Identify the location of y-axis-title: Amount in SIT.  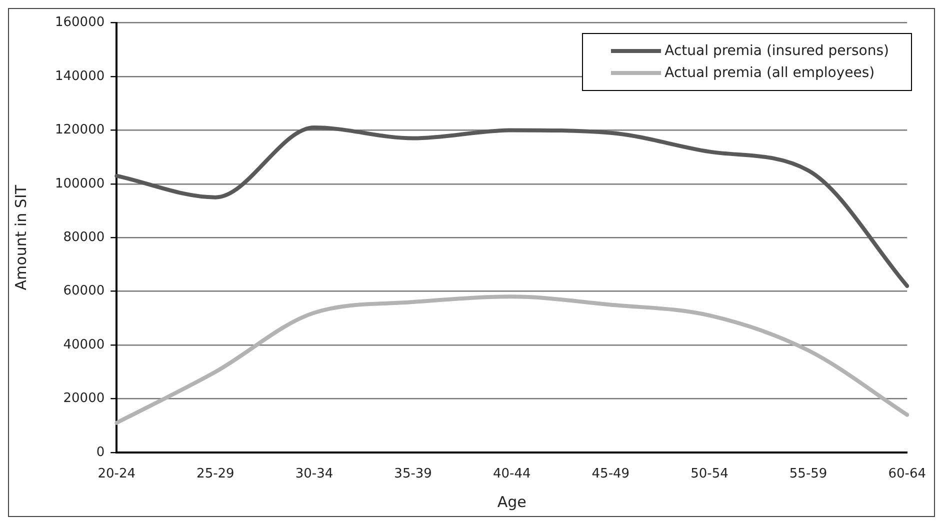
(21, 237).